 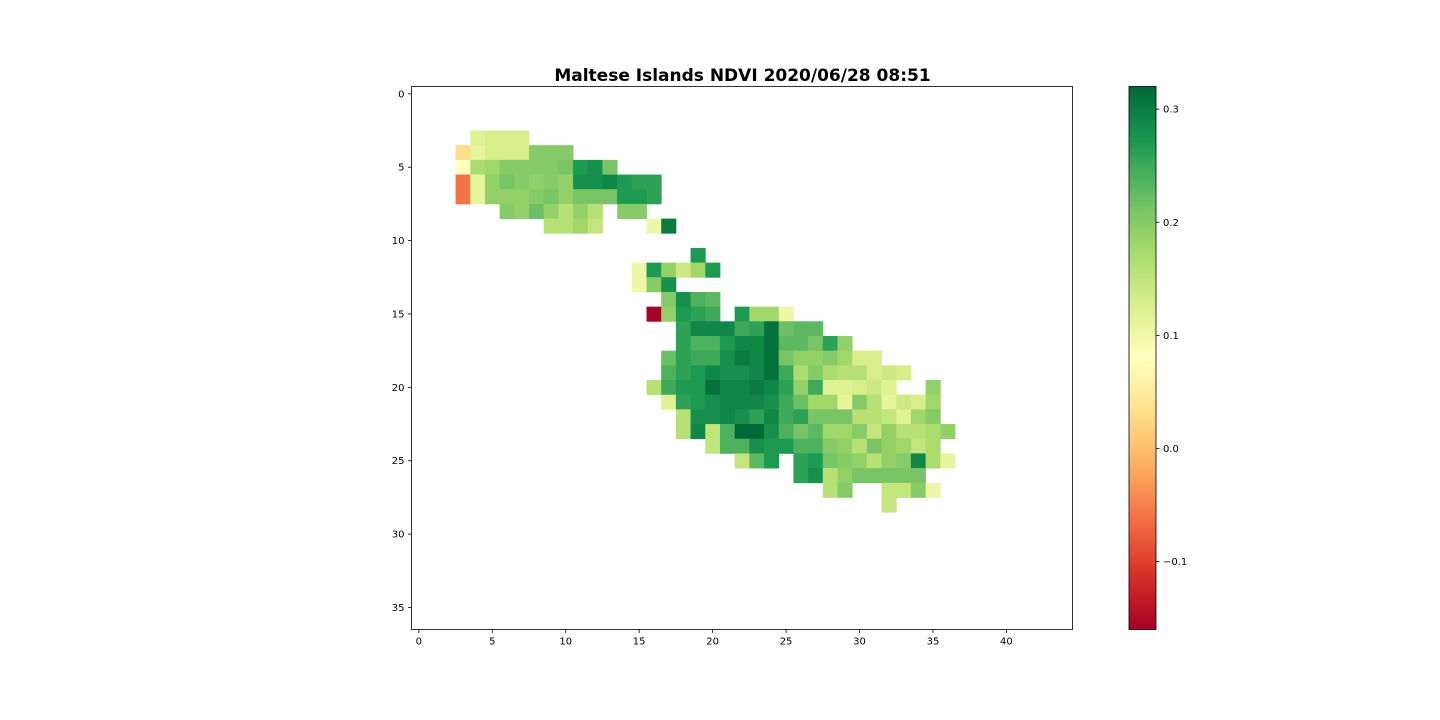 I want to click on y-tick-label: 0, so click(x=401, y=94).